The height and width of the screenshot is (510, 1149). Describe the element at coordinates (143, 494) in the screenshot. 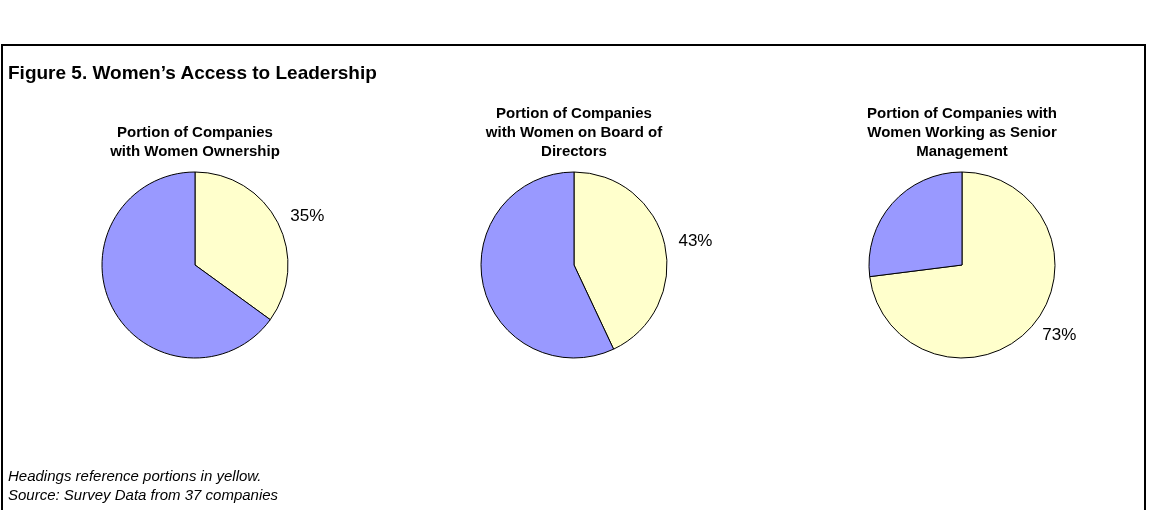

I see `source-note: Source: Survey Data from 37 companies` at that location.